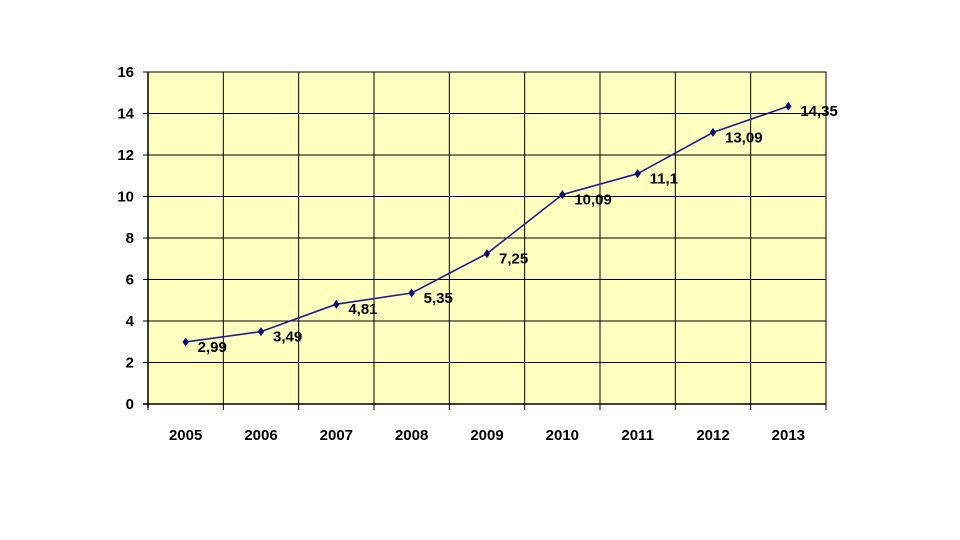  I want to click on x-tick-label: 2005, so click(185, 435).